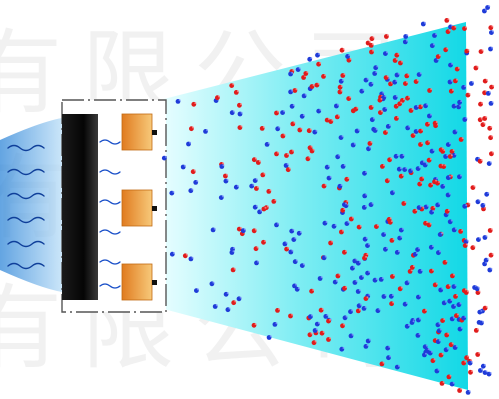  Describe the element at coordinates (154, 208) in the screenshot. I see `electrode-tip-middle` at that location.